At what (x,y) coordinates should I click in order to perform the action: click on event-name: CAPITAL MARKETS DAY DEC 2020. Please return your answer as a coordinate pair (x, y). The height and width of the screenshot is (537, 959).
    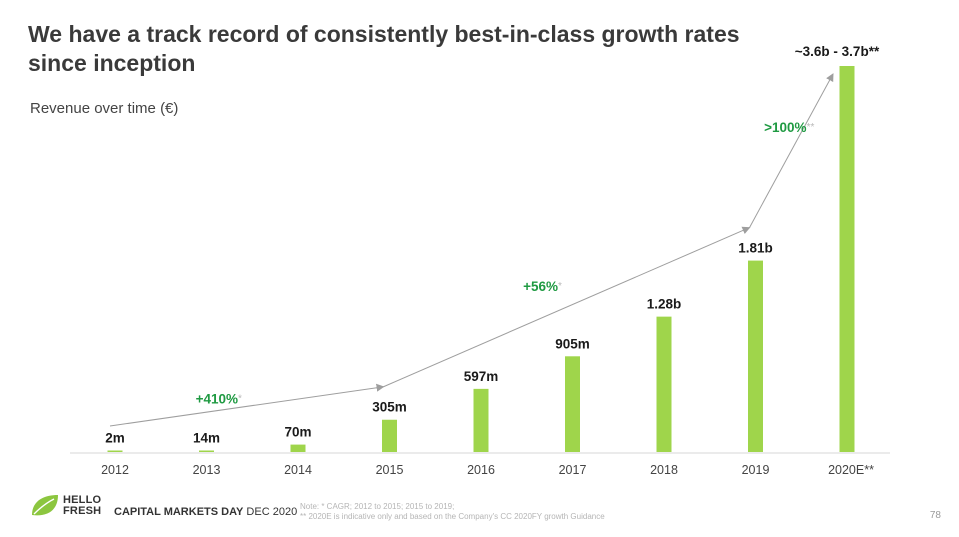
    Looking at the image, I should click on (205, 512).